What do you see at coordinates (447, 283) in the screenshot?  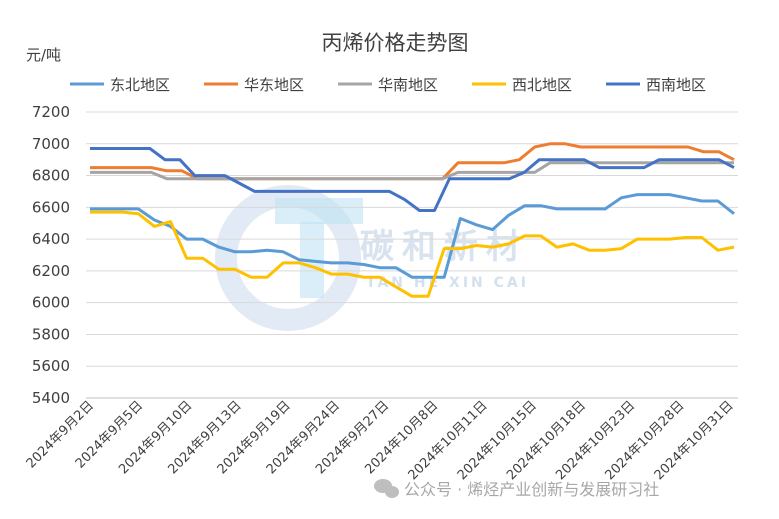 I see `watermark-pinyin: TAN HE XIN CAI` at bounding box center [447, 283].